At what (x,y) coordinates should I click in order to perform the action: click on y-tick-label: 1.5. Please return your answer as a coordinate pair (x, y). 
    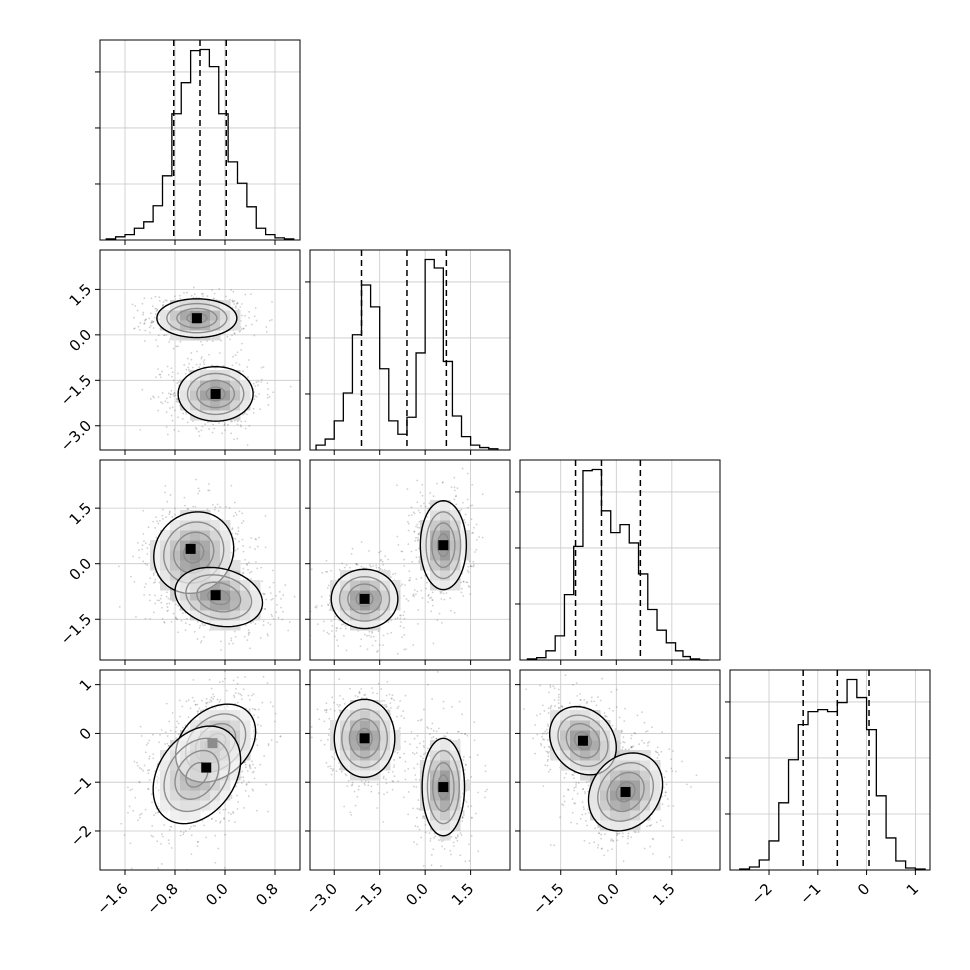
    Looking at the image, I should click on (81, 514).